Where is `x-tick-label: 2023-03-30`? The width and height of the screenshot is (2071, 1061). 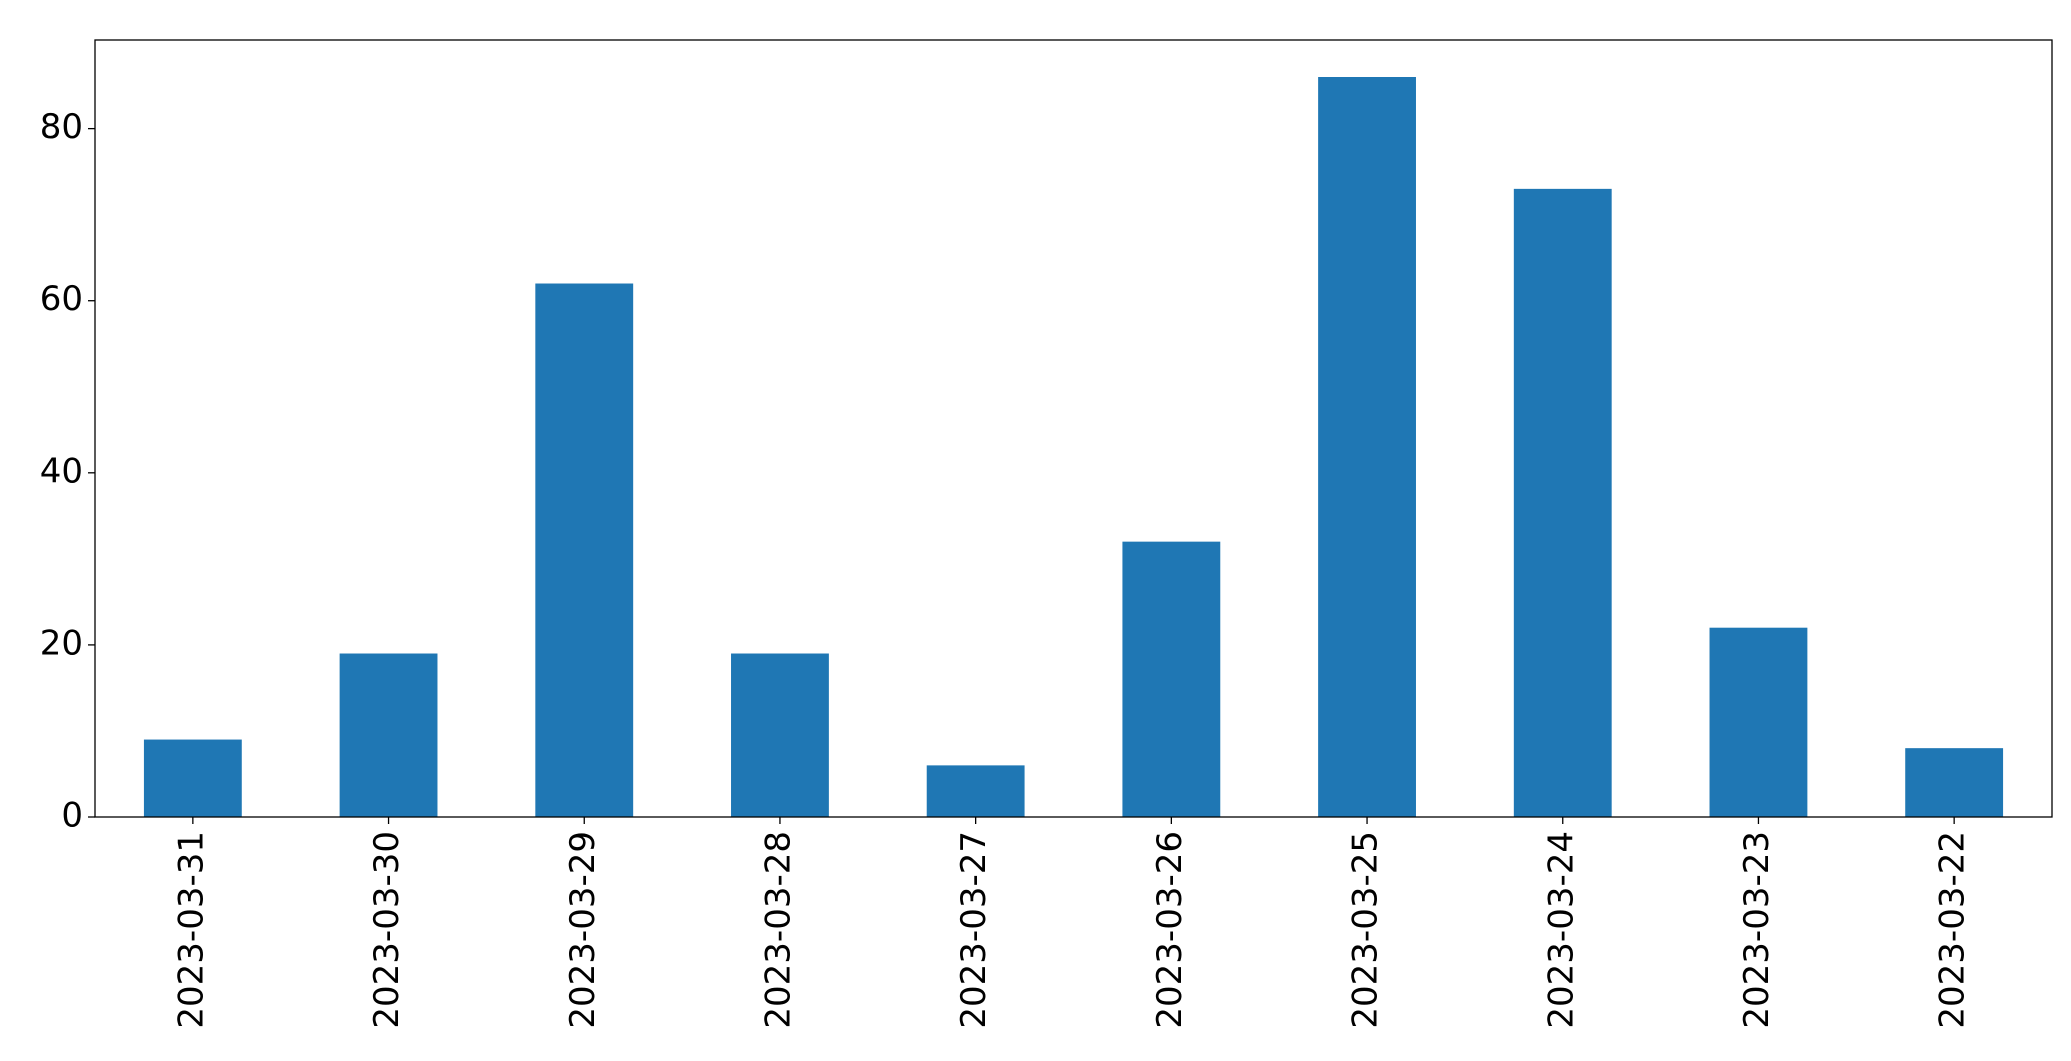
x-tick-label: 2023-03-30 is located at coordinates (387, 930).